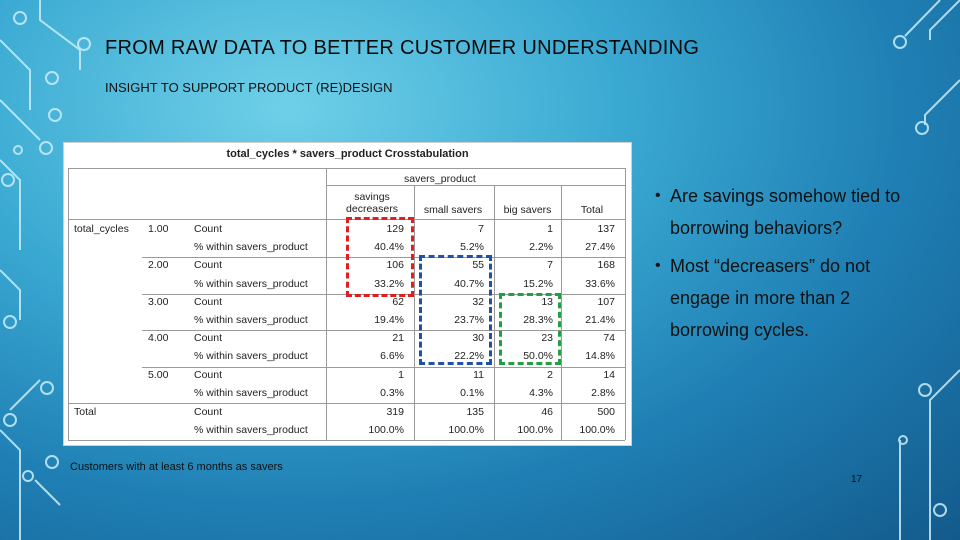 The width and height of the screenshot is (960, 540). I want to click on row-group-label: 4.00, so click(158, 338).